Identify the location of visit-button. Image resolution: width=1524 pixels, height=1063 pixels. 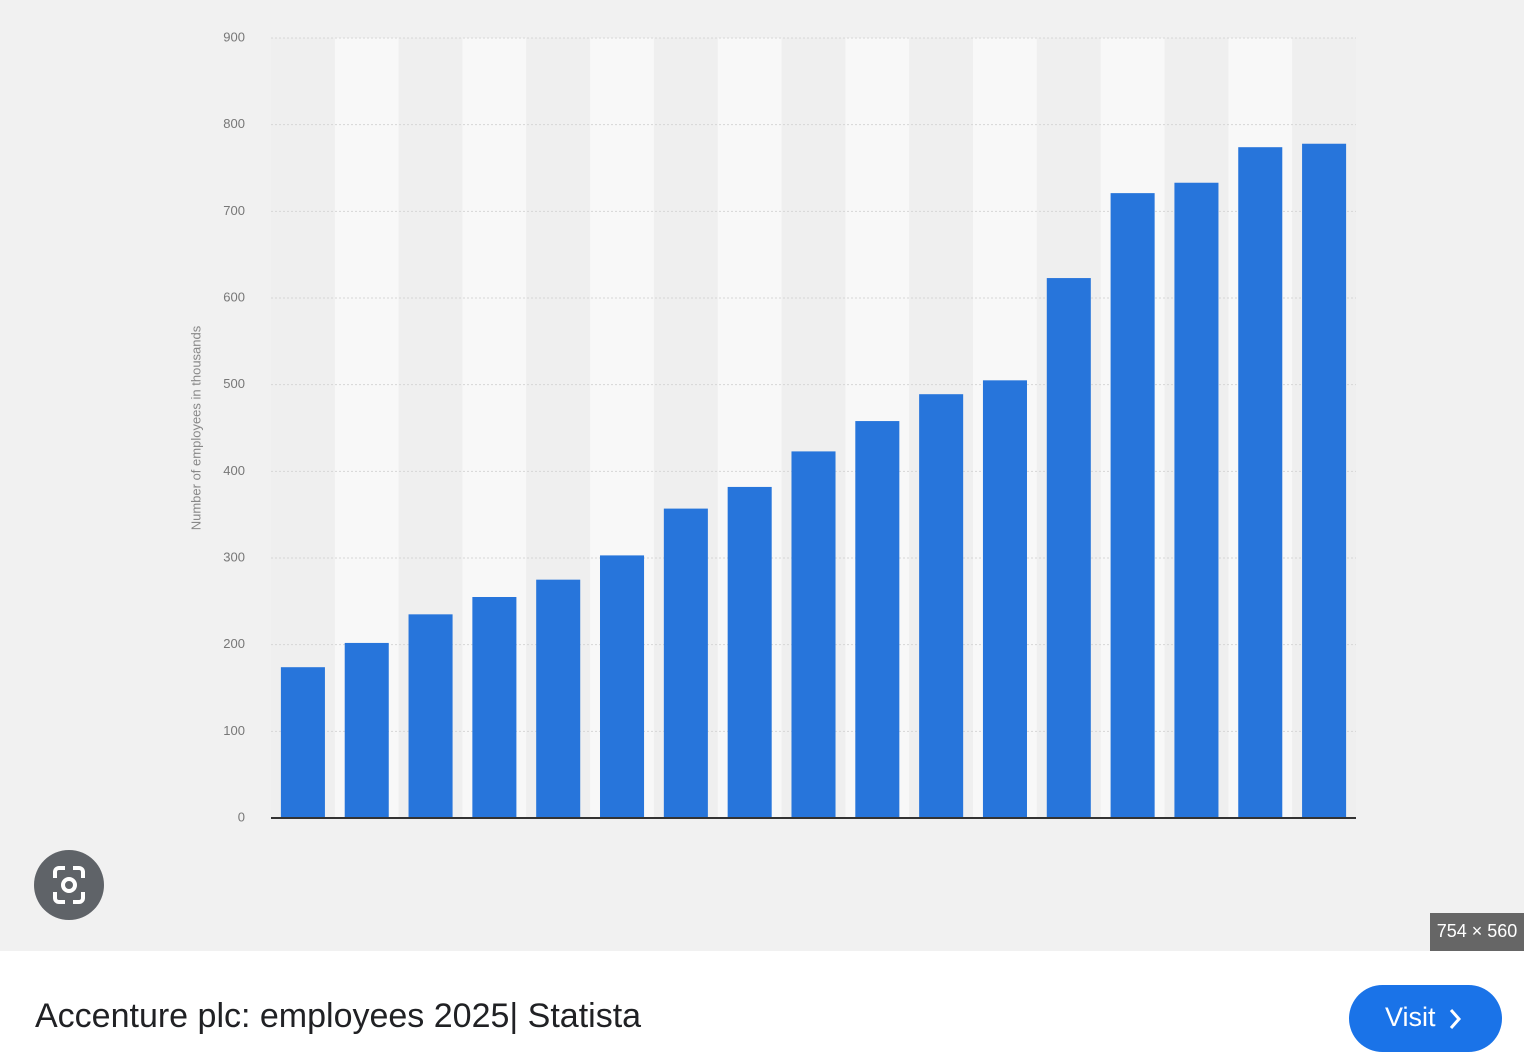
(1425, 1018).